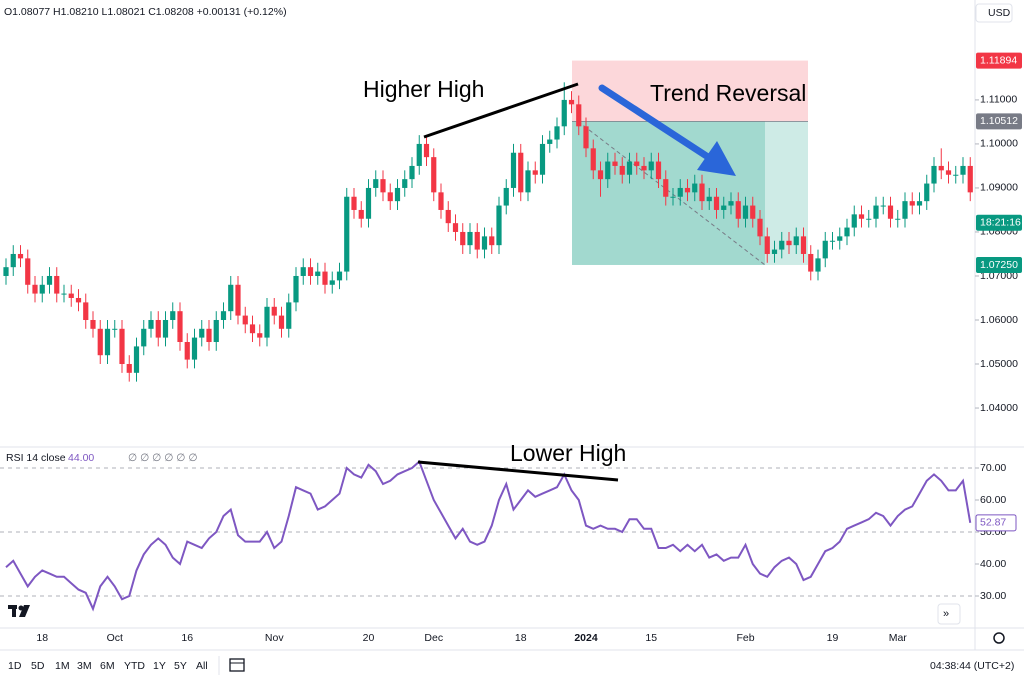 This screenshot has height=680, width=1024. What do you see at coordinates (237, 665) in the screenshot?
I see `calendar-icon` at bounding box center [237, 665].